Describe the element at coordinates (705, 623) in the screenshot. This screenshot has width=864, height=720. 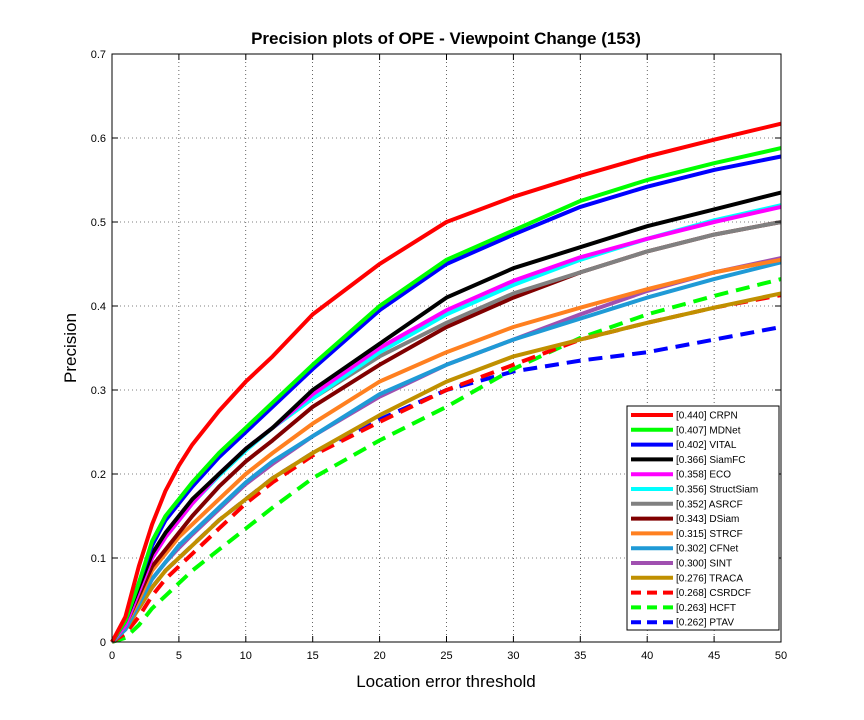
I see `legend-label: [0.262] PTAV` at that location.